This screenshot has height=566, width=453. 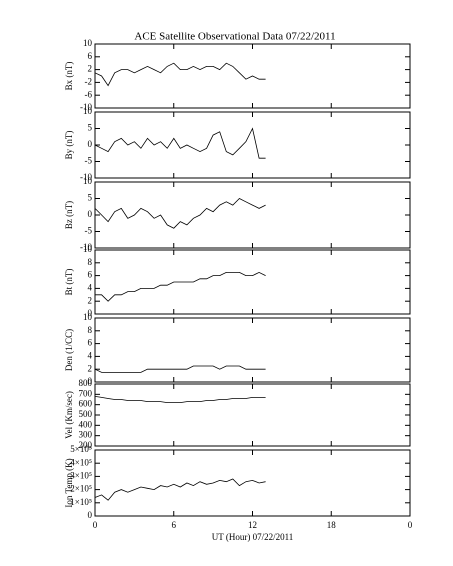 What do you see at coordinates (69, 76) in the screenshot?
I see `y-axis-label: Bx (nT)` at bounding box center [69, 76].